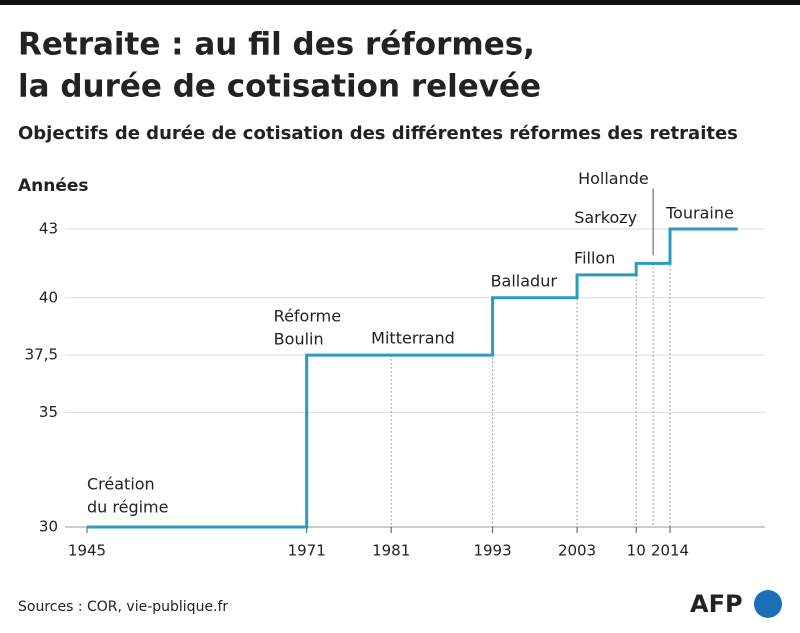  I want to click on x-tick-label: 1945, so click(87, 551).